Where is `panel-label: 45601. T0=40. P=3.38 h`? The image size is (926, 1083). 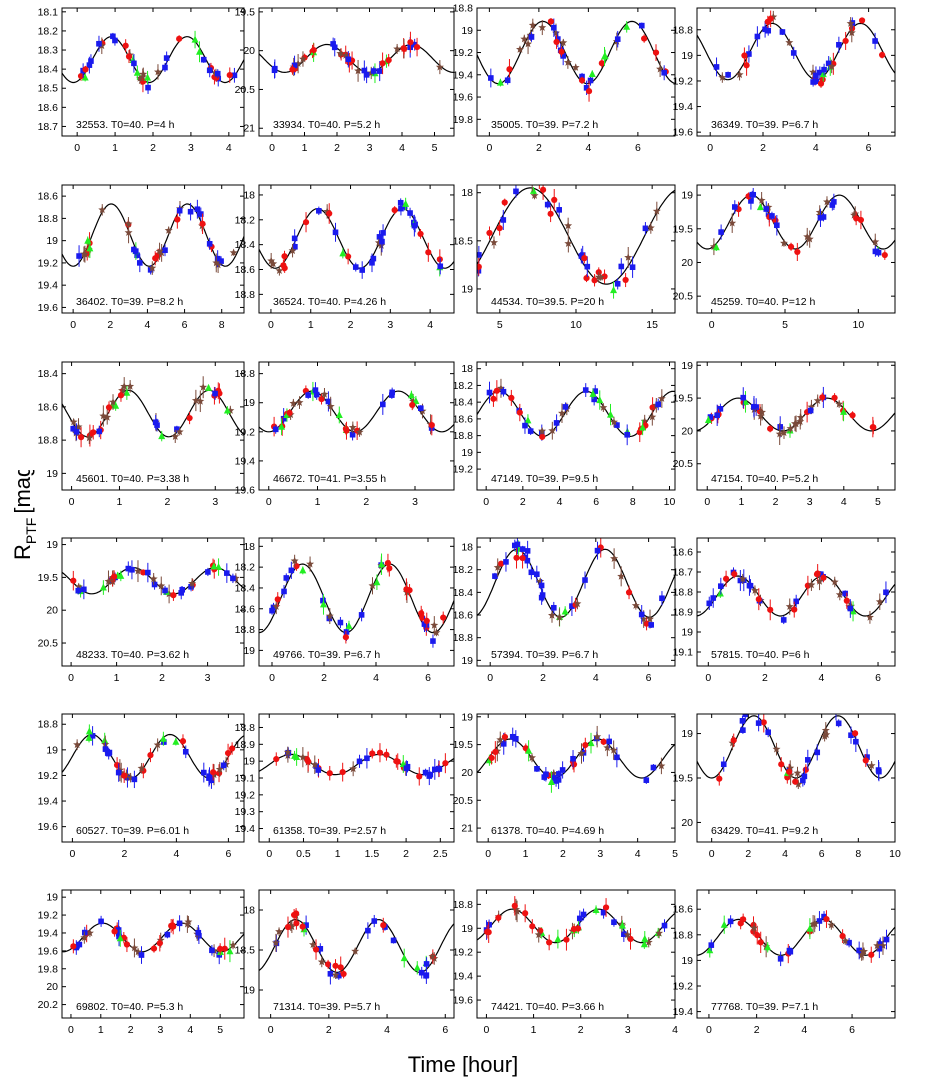
panel-label: 45601. T0=40. P=3.38 h is located at coordinates (132, 479).